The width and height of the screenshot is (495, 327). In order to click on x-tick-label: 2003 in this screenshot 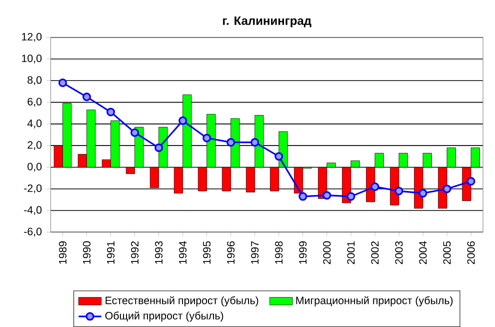, I will do `click(399, 252)`.